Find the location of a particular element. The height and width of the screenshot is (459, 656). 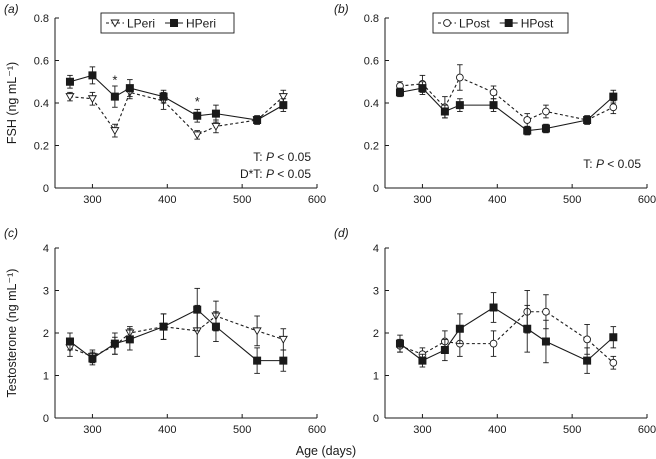

panel-label: (c) is located at coordinates (11, 233).